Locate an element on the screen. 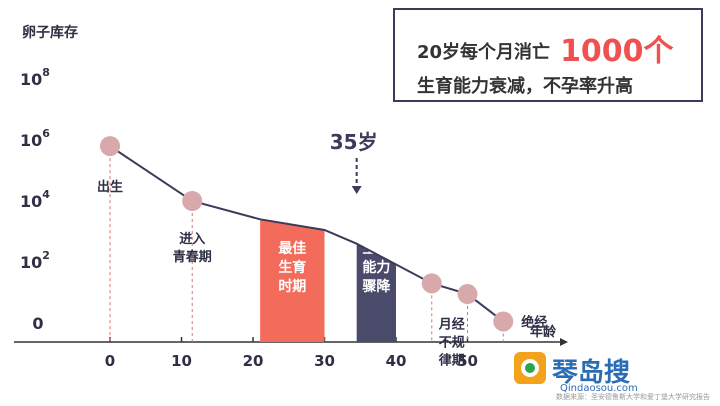  info-line1-prefix: 20岁每个月消亡 is located at coordinates (484, 52).